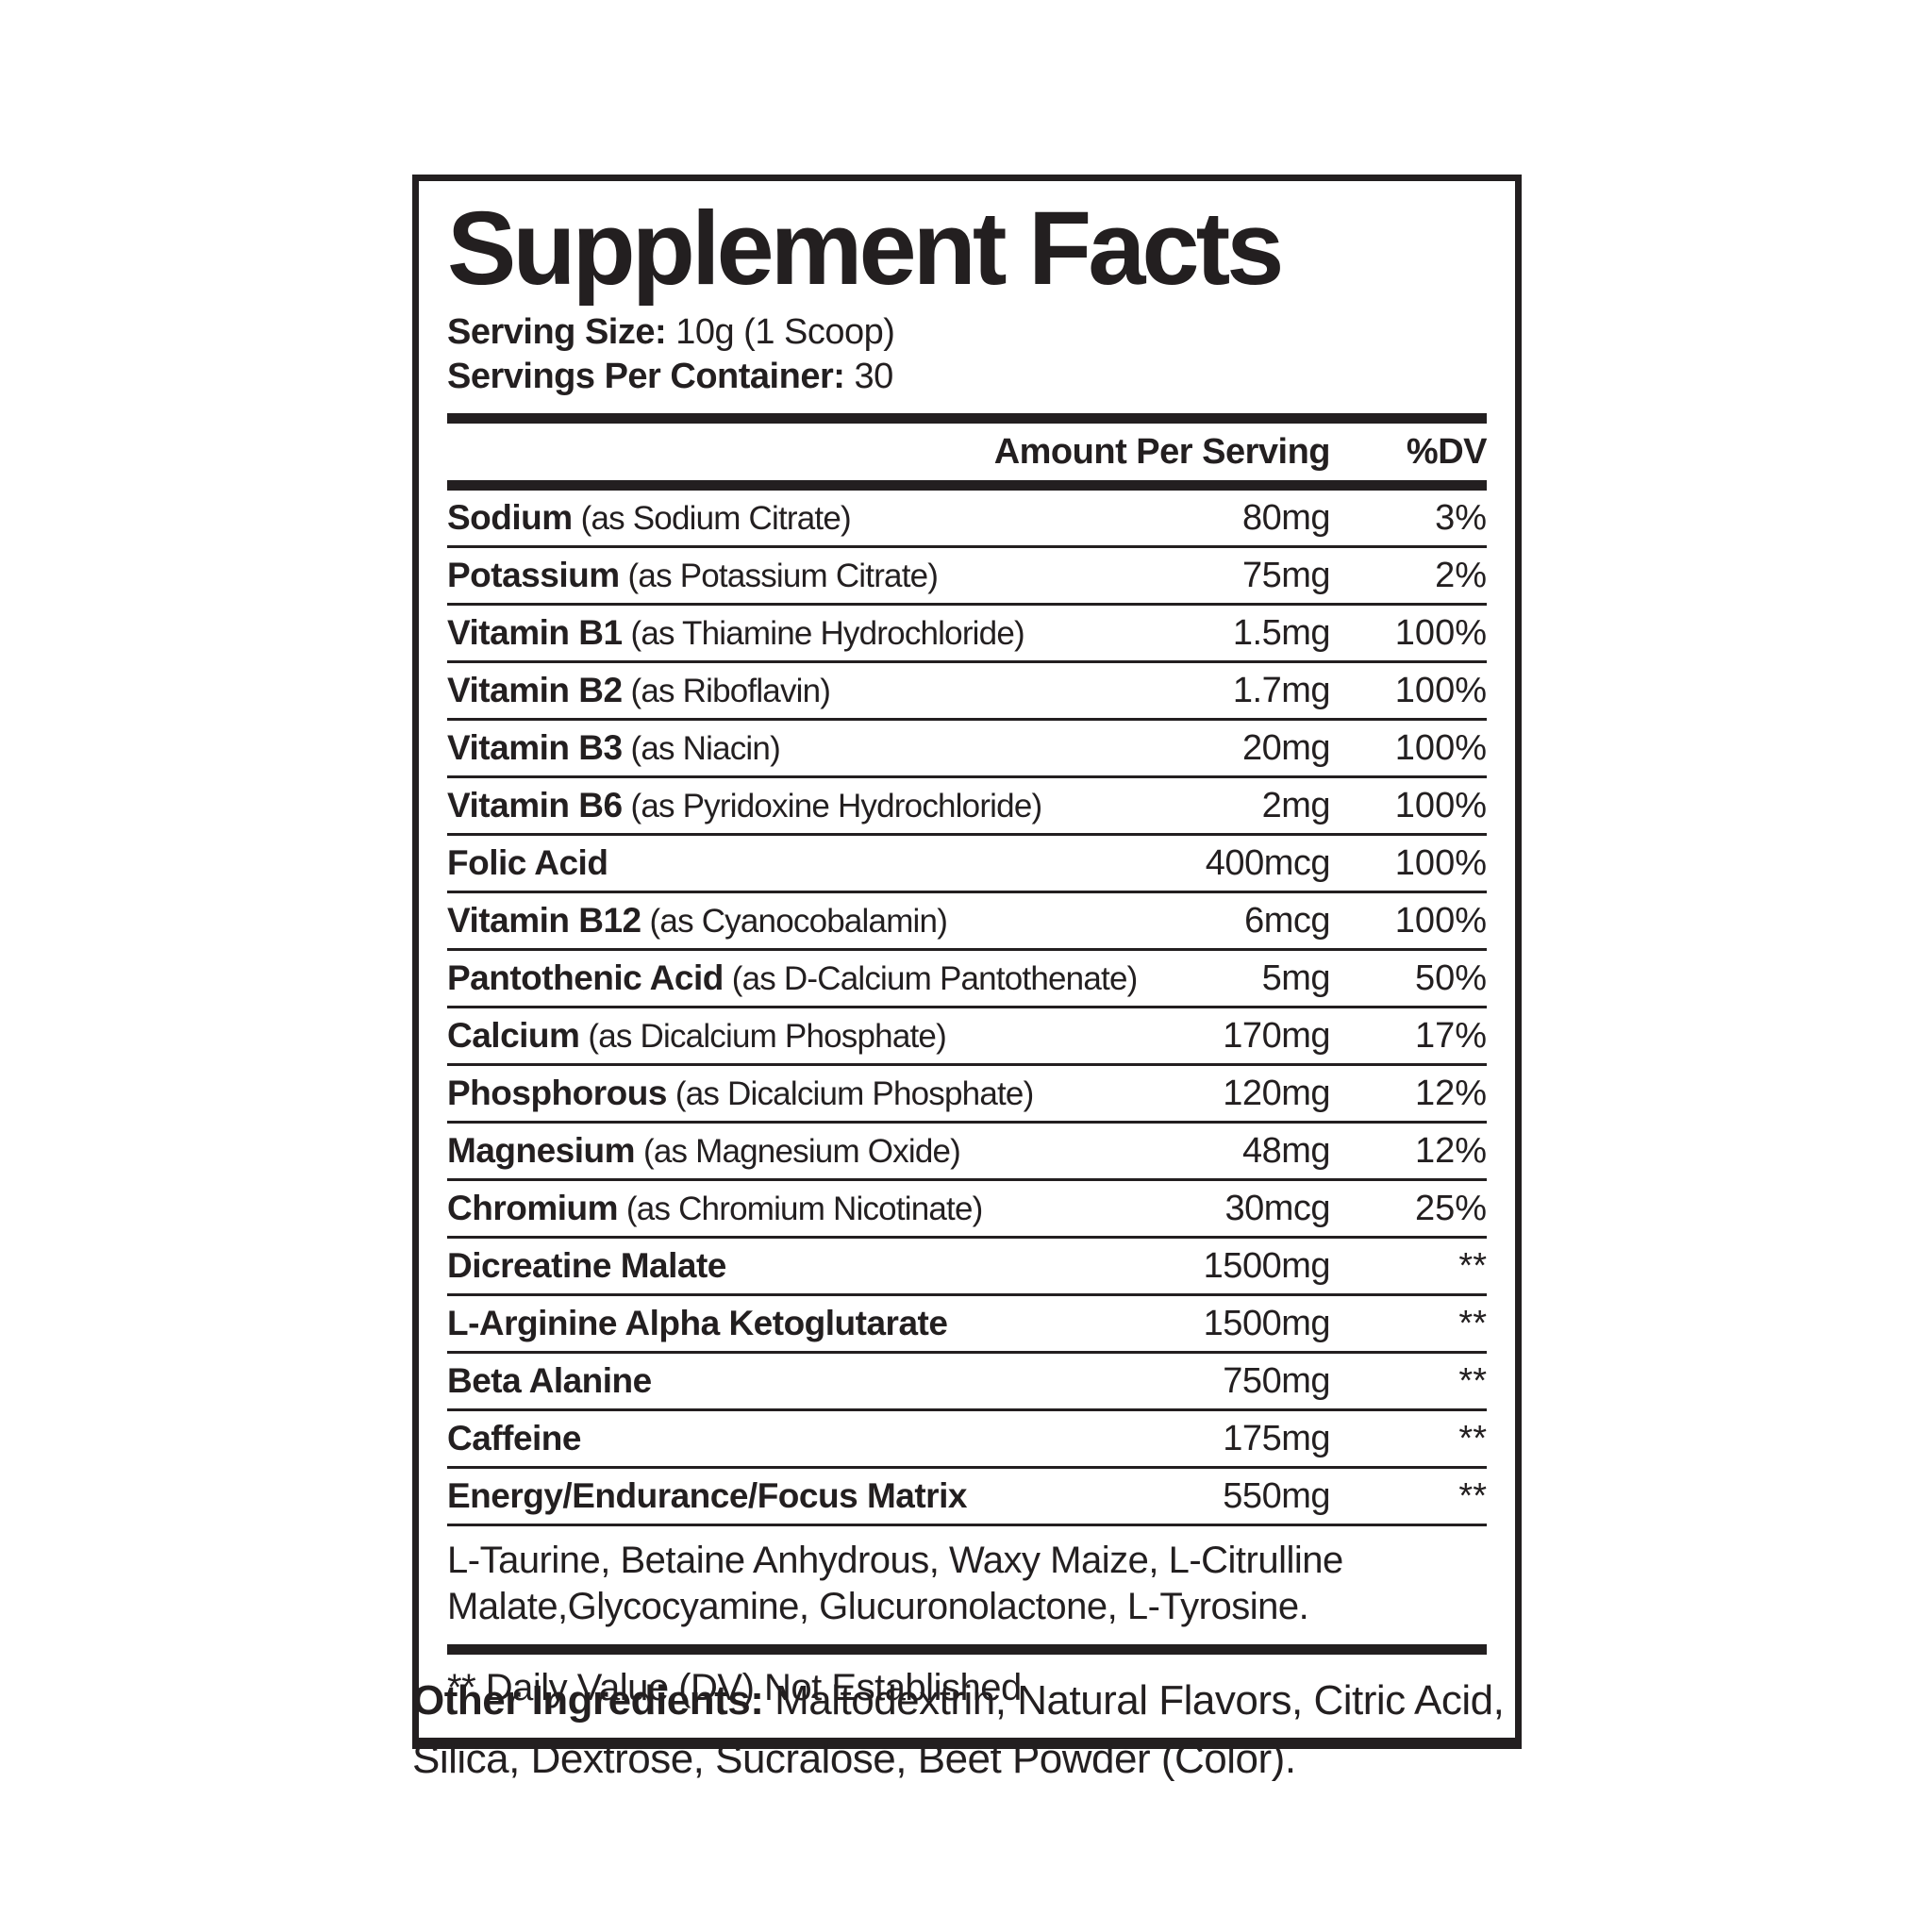 The width and height of the screenshot is (1932, 1932). I want to click on nutrient-name-cell: L-Arginine Alpha Ketoglutarate, so click(826, 1324).